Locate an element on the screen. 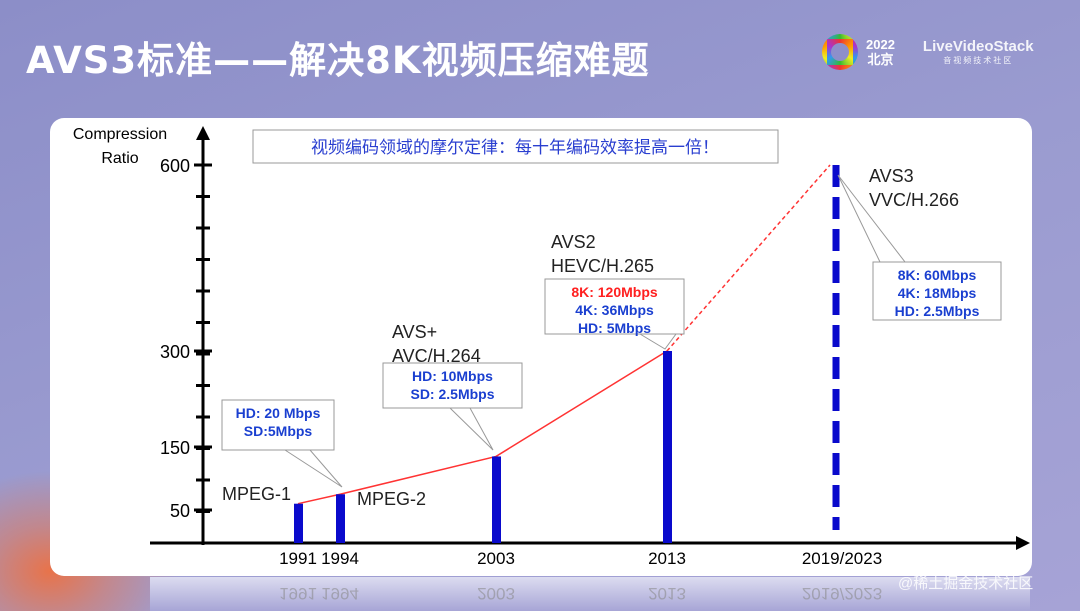 This screenshot has width=1080, height=611. standard-label: AVS2 is located at coordinates (573, 242).